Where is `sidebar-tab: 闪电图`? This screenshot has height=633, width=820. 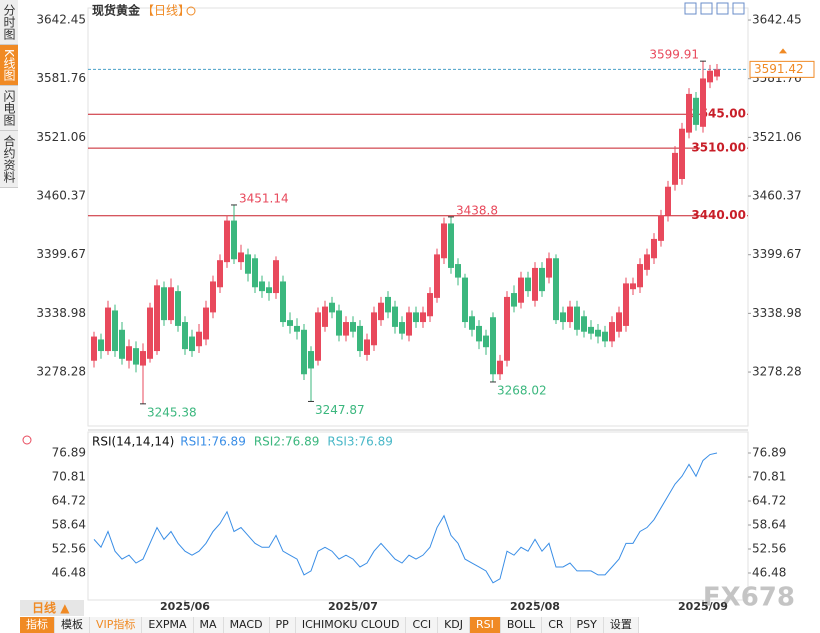
sidebar-tab: 闪电图 is located at coordinates (9, 108).